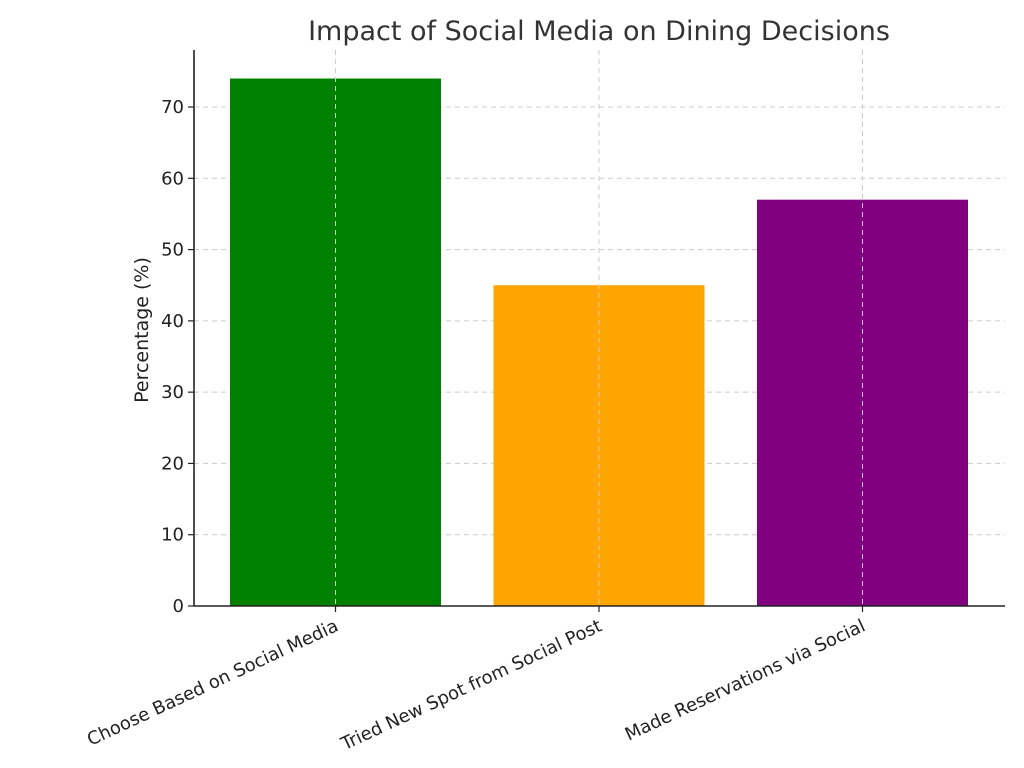  Describe the element at coordinates (471, 685) in the screenshot. I see `x-tick-label: Tried New Spot from Social Post` at that location.